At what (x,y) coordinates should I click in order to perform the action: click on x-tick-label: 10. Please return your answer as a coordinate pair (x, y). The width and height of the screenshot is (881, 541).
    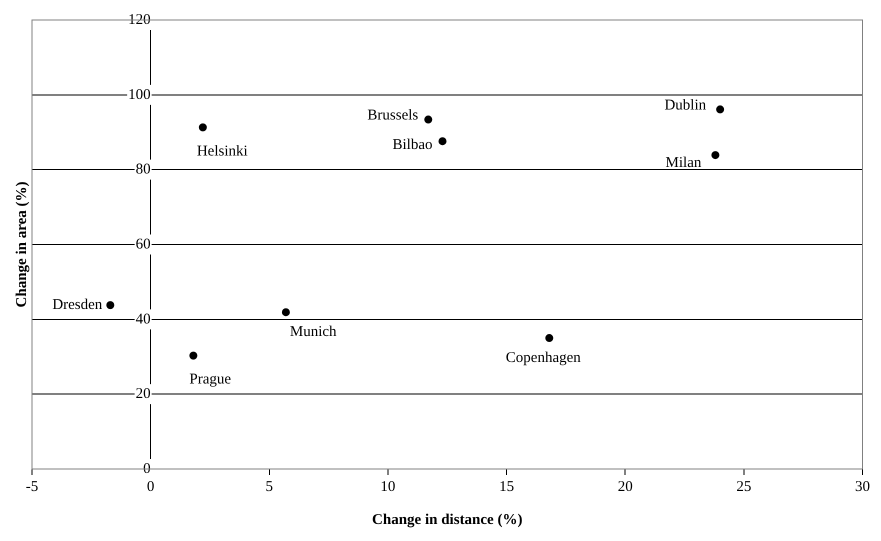
    Looking at the image, I should click on (388, 486).